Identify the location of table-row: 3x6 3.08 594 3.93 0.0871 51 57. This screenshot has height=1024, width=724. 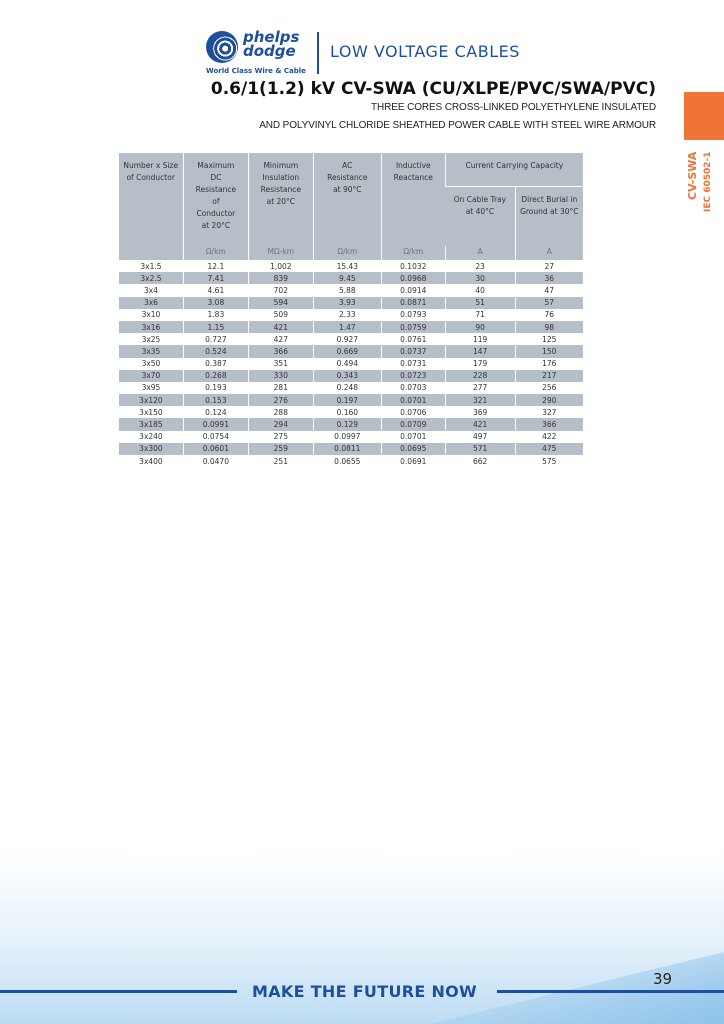
(350, 302).